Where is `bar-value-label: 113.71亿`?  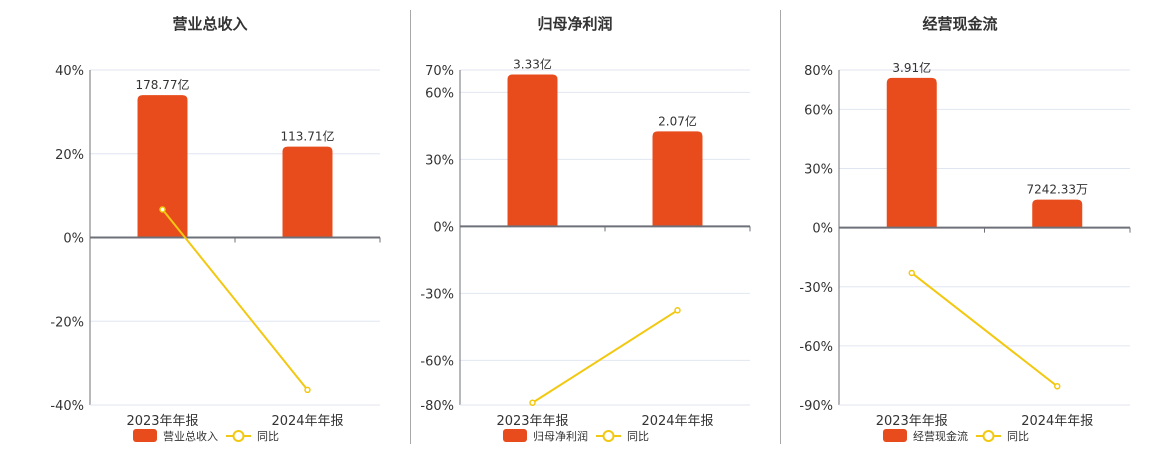
bar-value-label: 113.71亿 is located at coordinates (308, 136).